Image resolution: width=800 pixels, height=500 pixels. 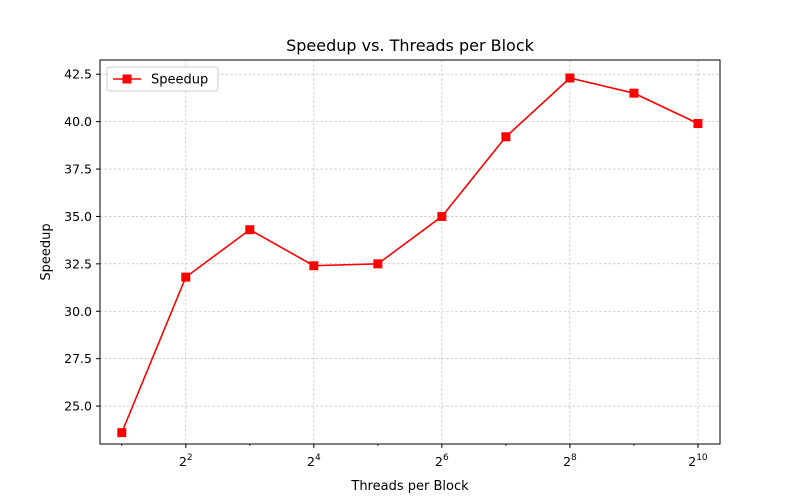 I want to click on legend: Speedup, so click(x=162, y=79).